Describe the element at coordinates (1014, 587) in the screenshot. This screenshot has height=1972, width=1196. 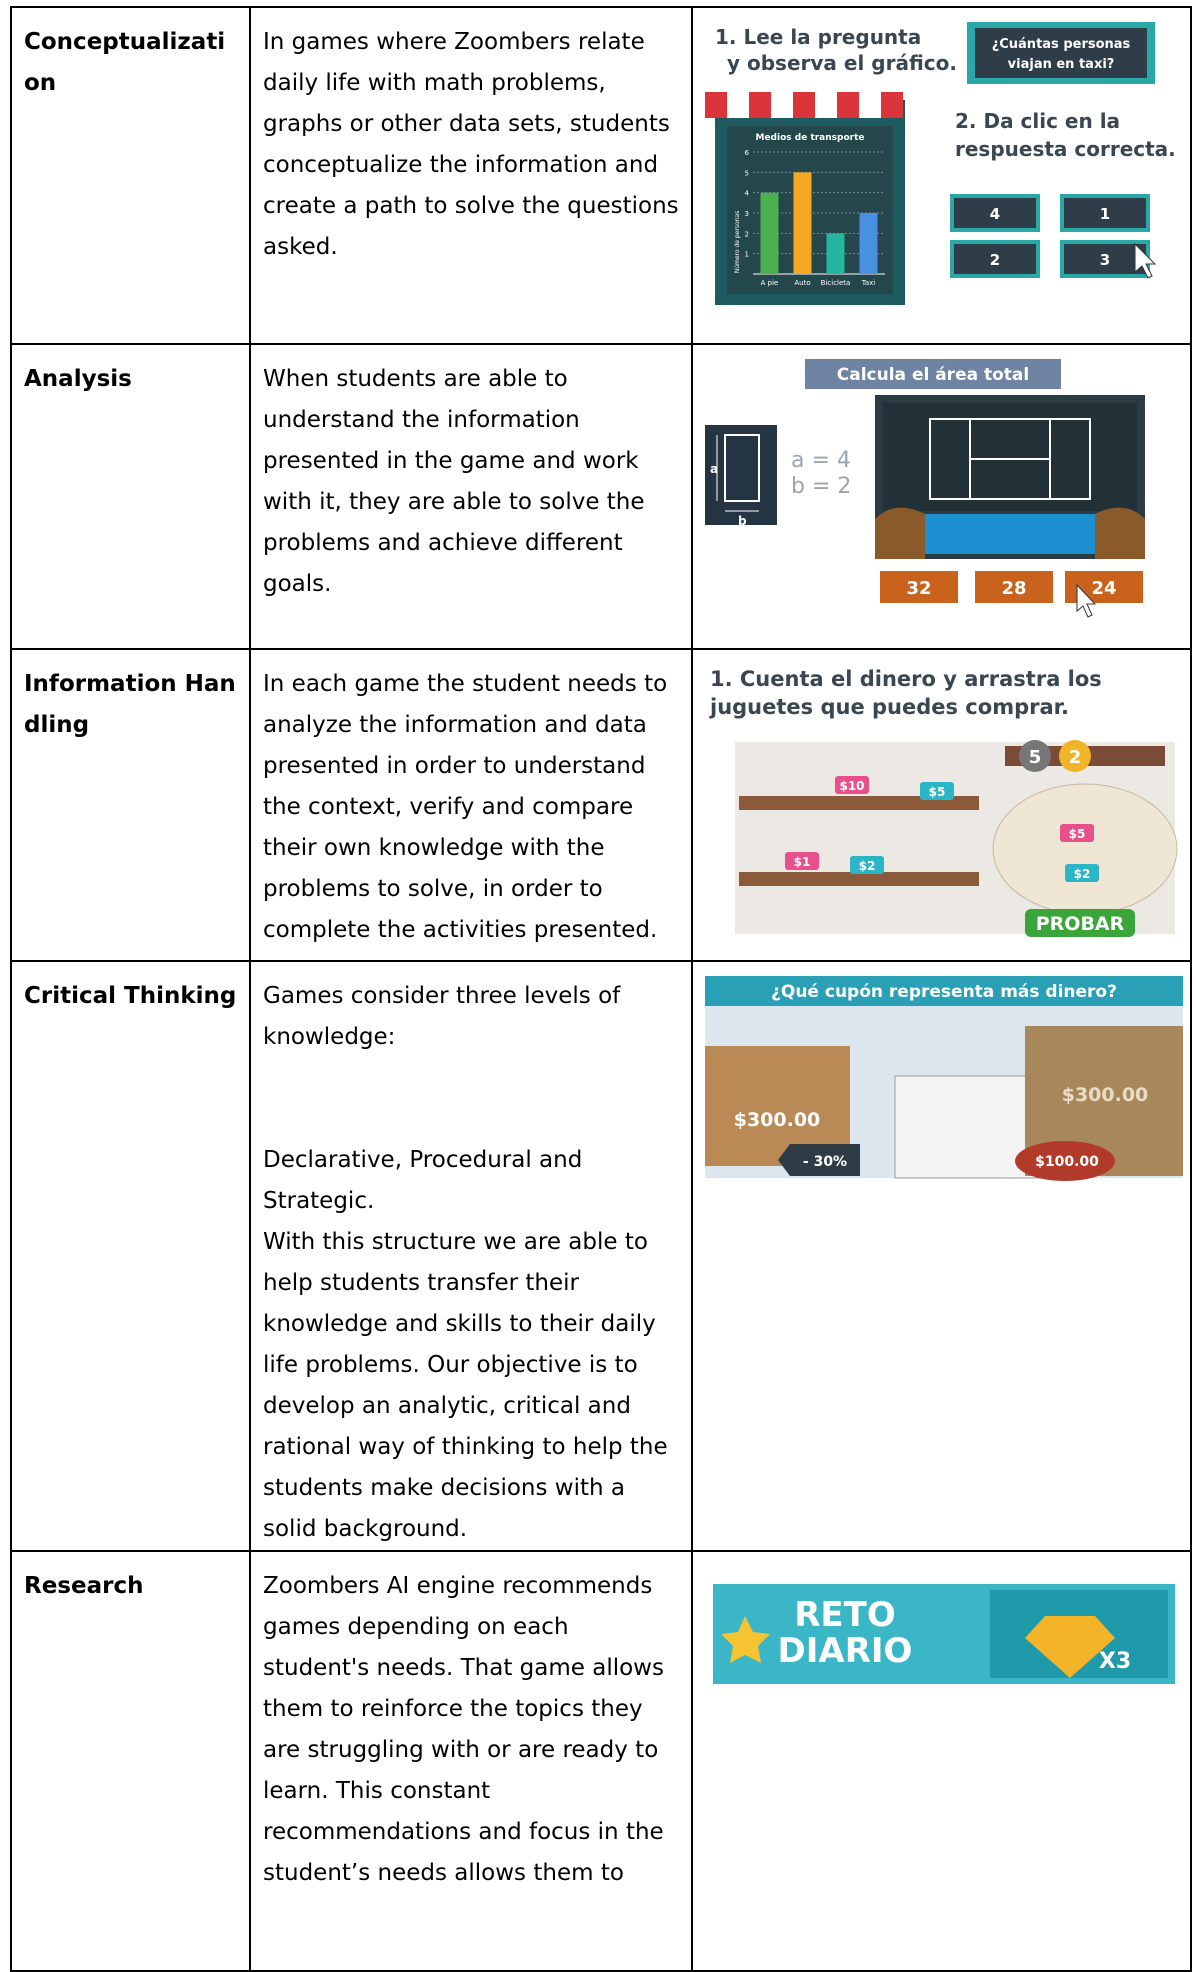
I see `answer-plank` at that location.